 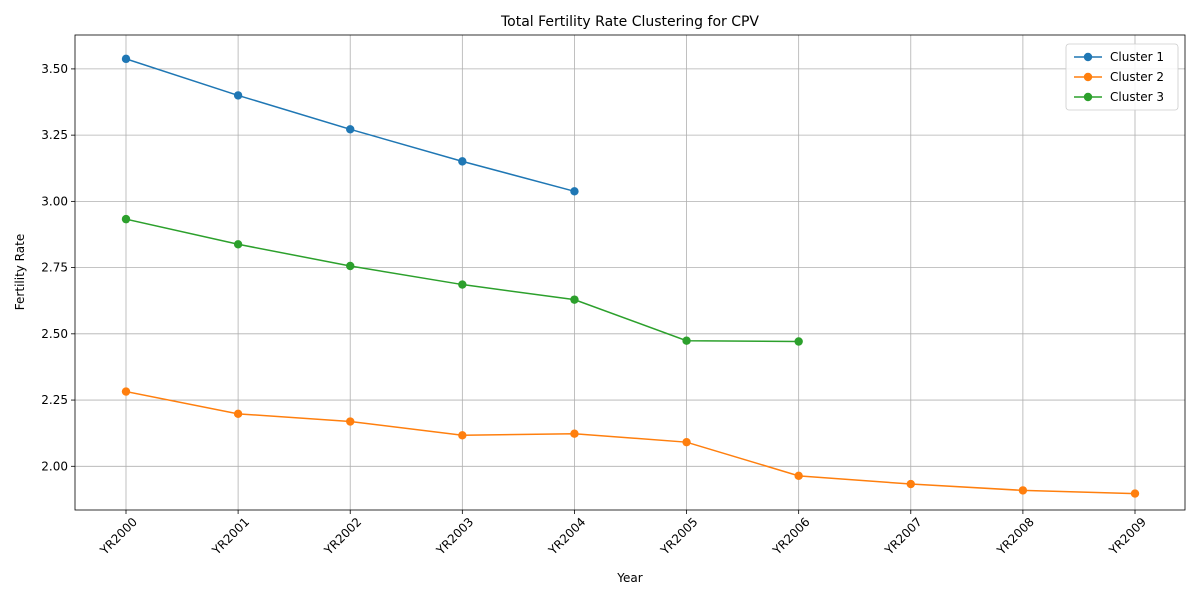 I want to click on y-tick-label: 2.00, so click(x=54, y=466).